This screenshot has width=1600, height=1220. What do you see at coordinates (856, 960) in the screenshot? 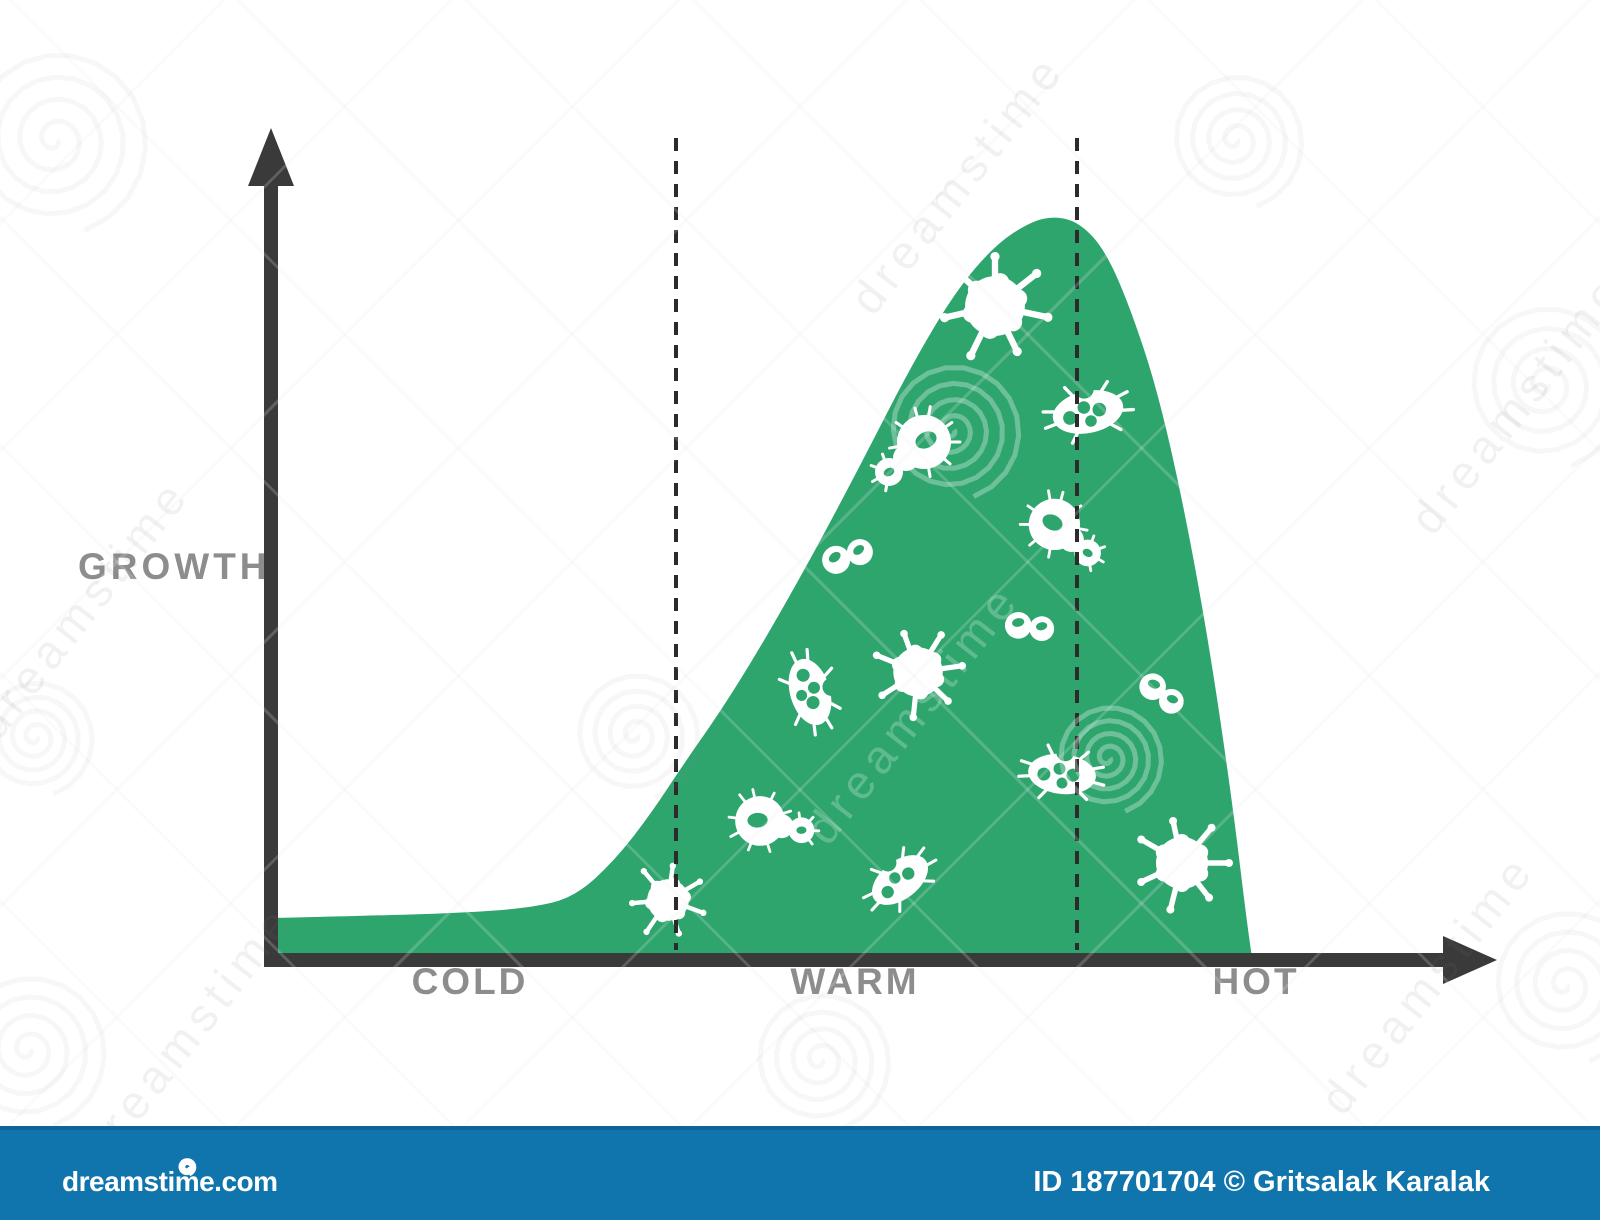
I see `x-axis-line` at bounding box center [856, 960].